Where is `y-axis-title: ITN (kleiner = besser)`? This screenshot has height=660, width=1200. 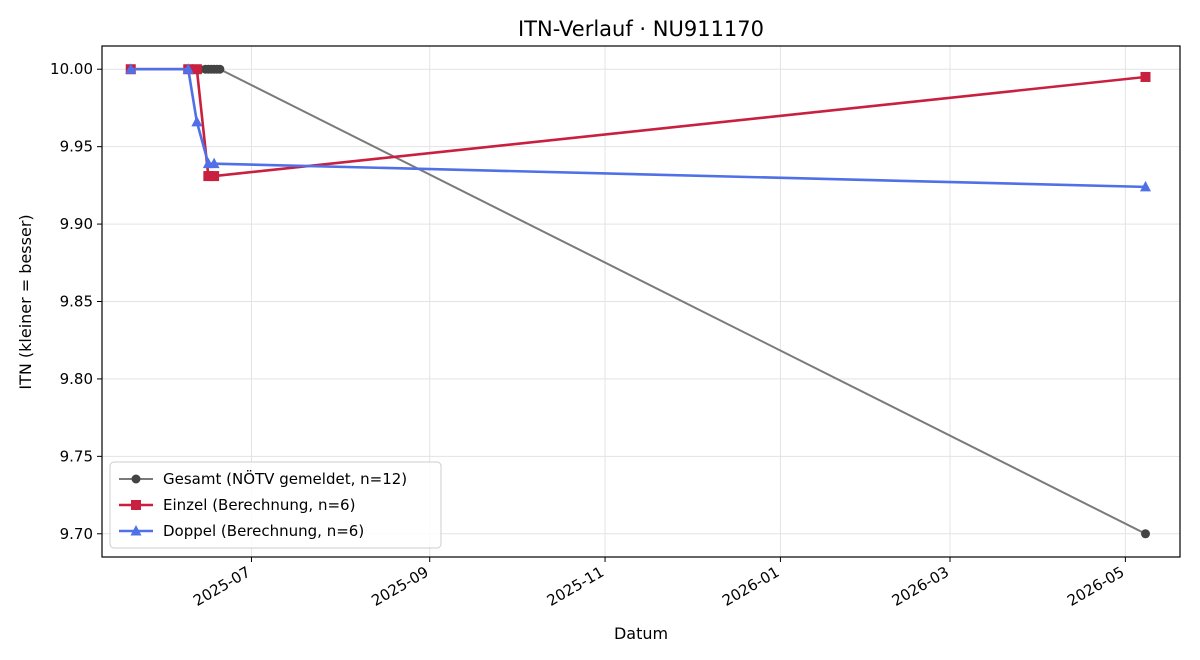
y-axis-title: ITN (kleiner = besser) is located at coordinates (25, 301).